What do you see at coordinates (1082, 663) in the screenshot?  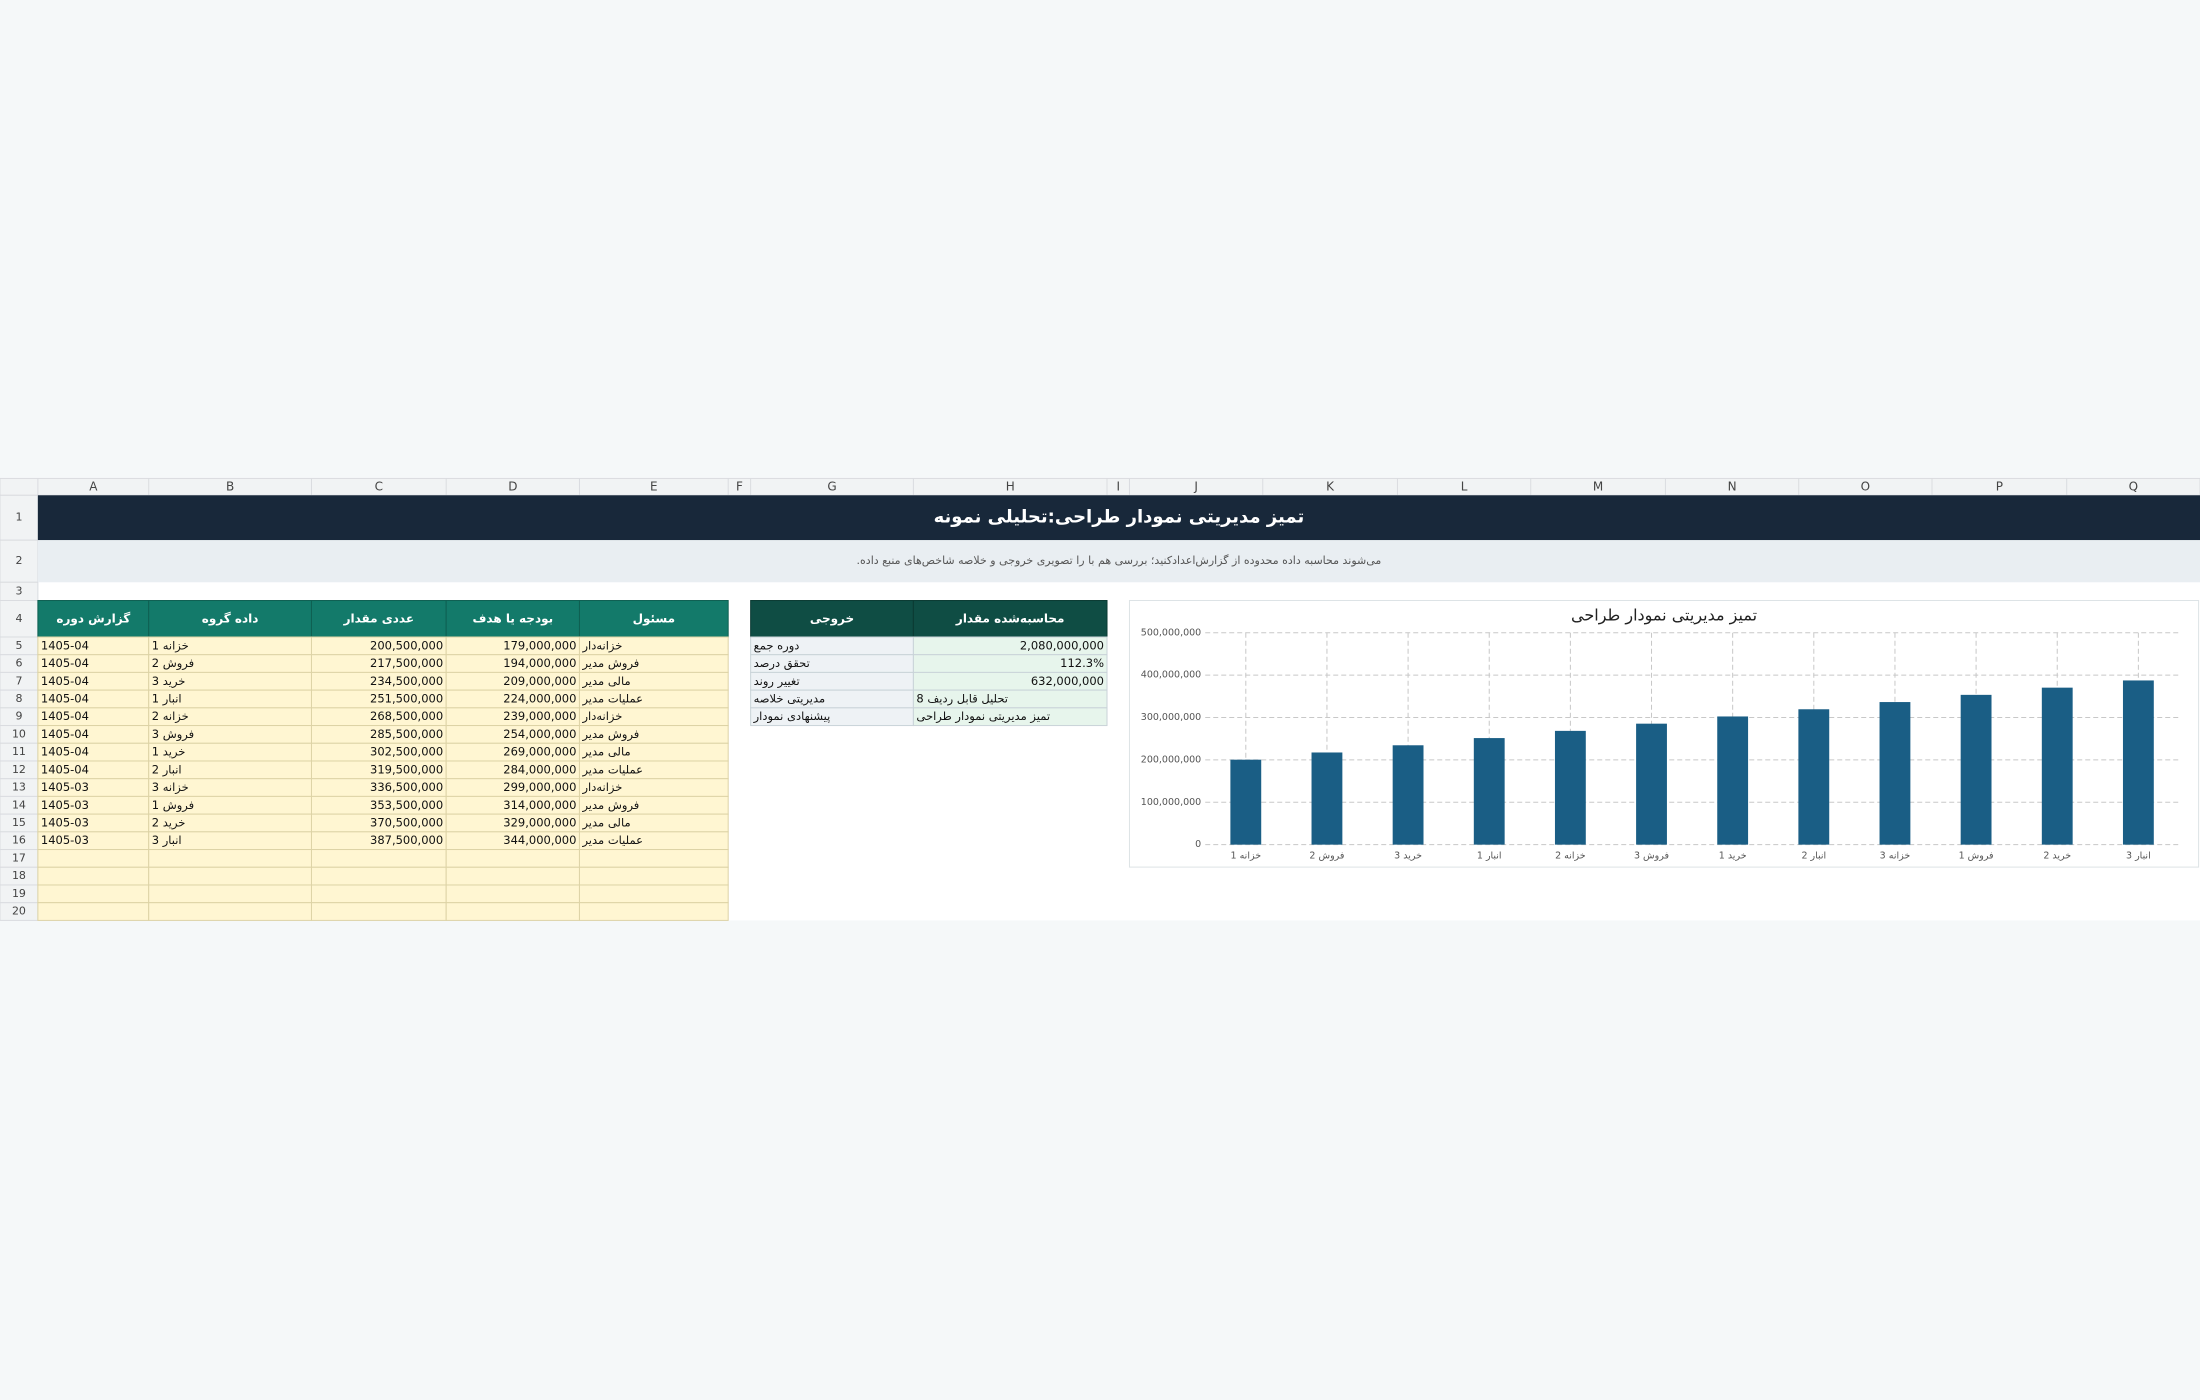 I see `cell-text: 112.3%` at bounding box center [1082, 663].